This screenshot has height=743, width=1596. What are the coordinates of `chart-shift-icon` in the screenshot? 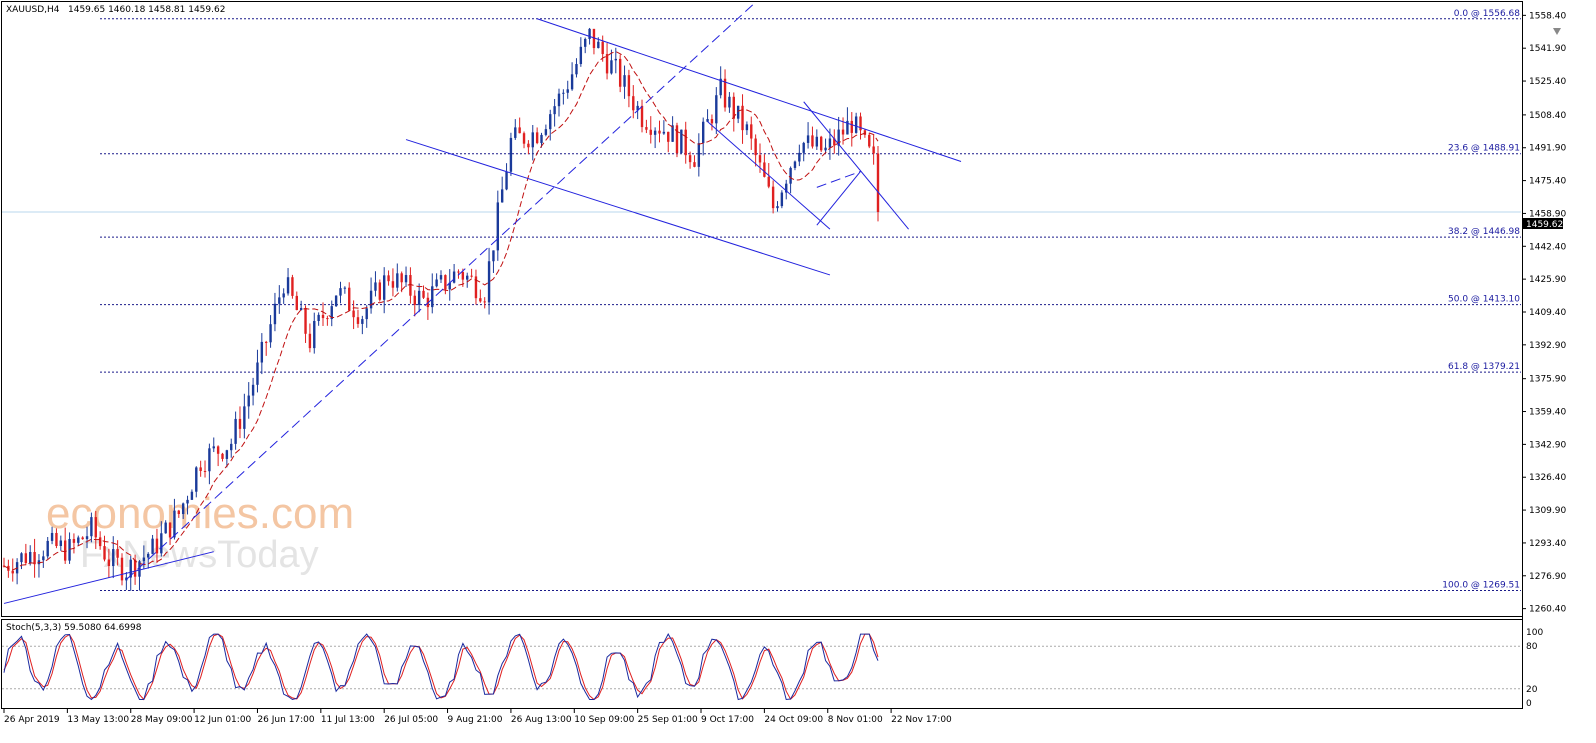 It's located at (1557, 31).